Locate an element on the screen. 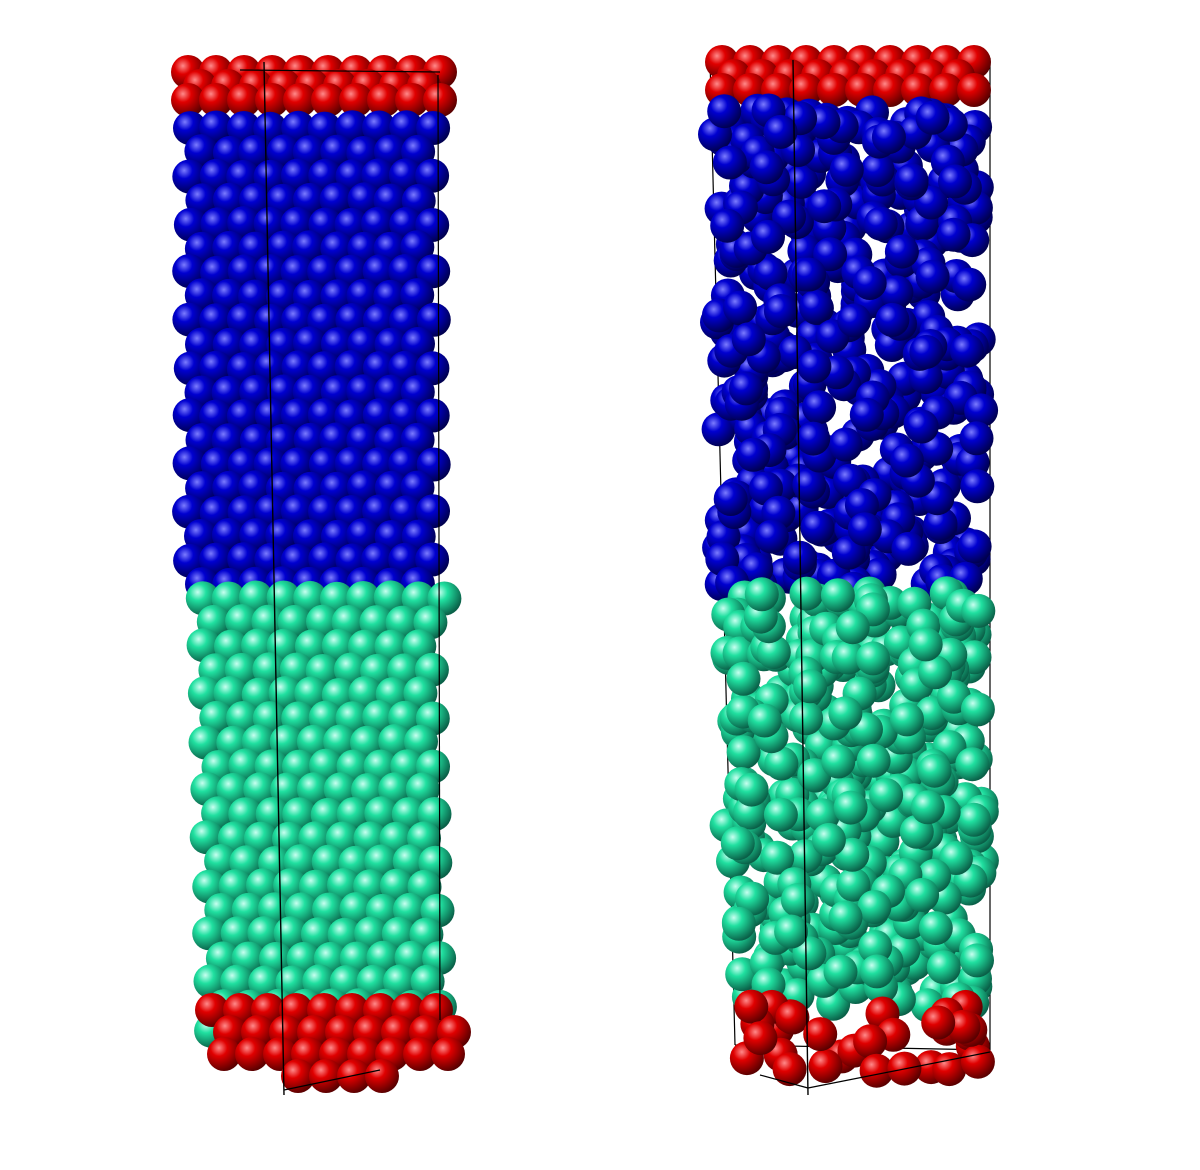 This screenshot has width=1200, height=1170. vertical-axis-line is located at coordinates (800, 577).